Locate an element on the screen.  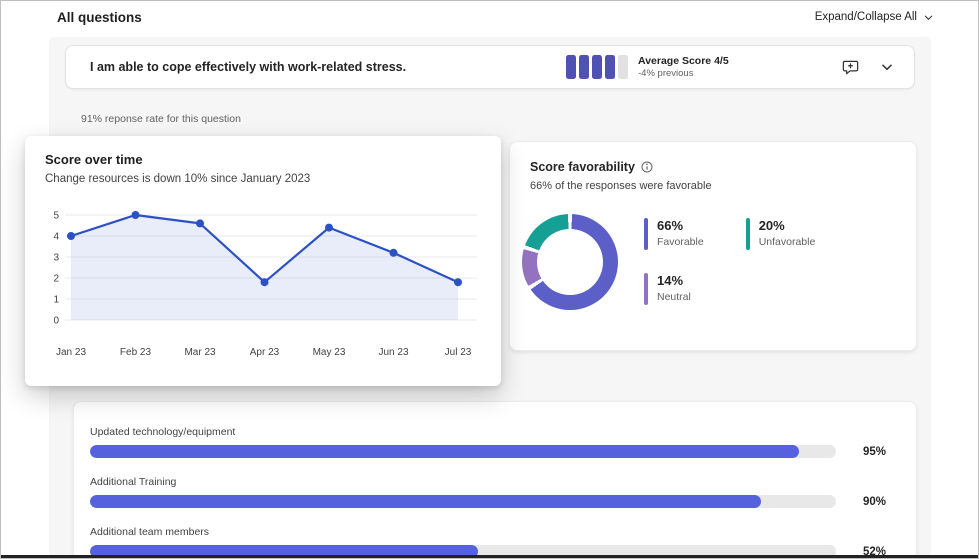
svg-text: 4 is located at coordinates (56, 237).